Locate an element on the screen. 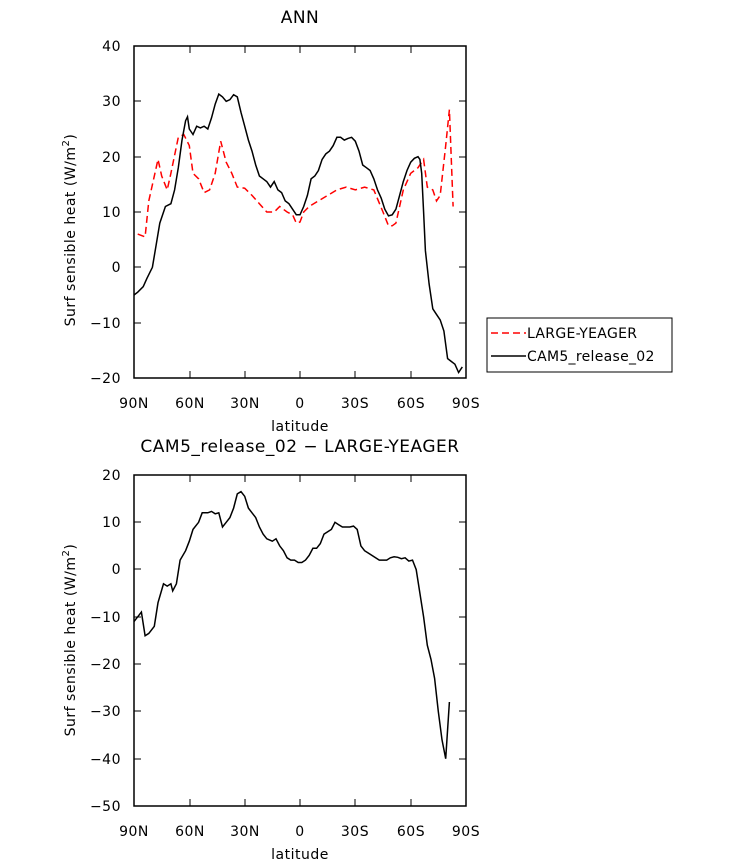 The width and height of the screenshot is (733, 866). panel1-y-tick: 30 is located at coordinates (284, 102).